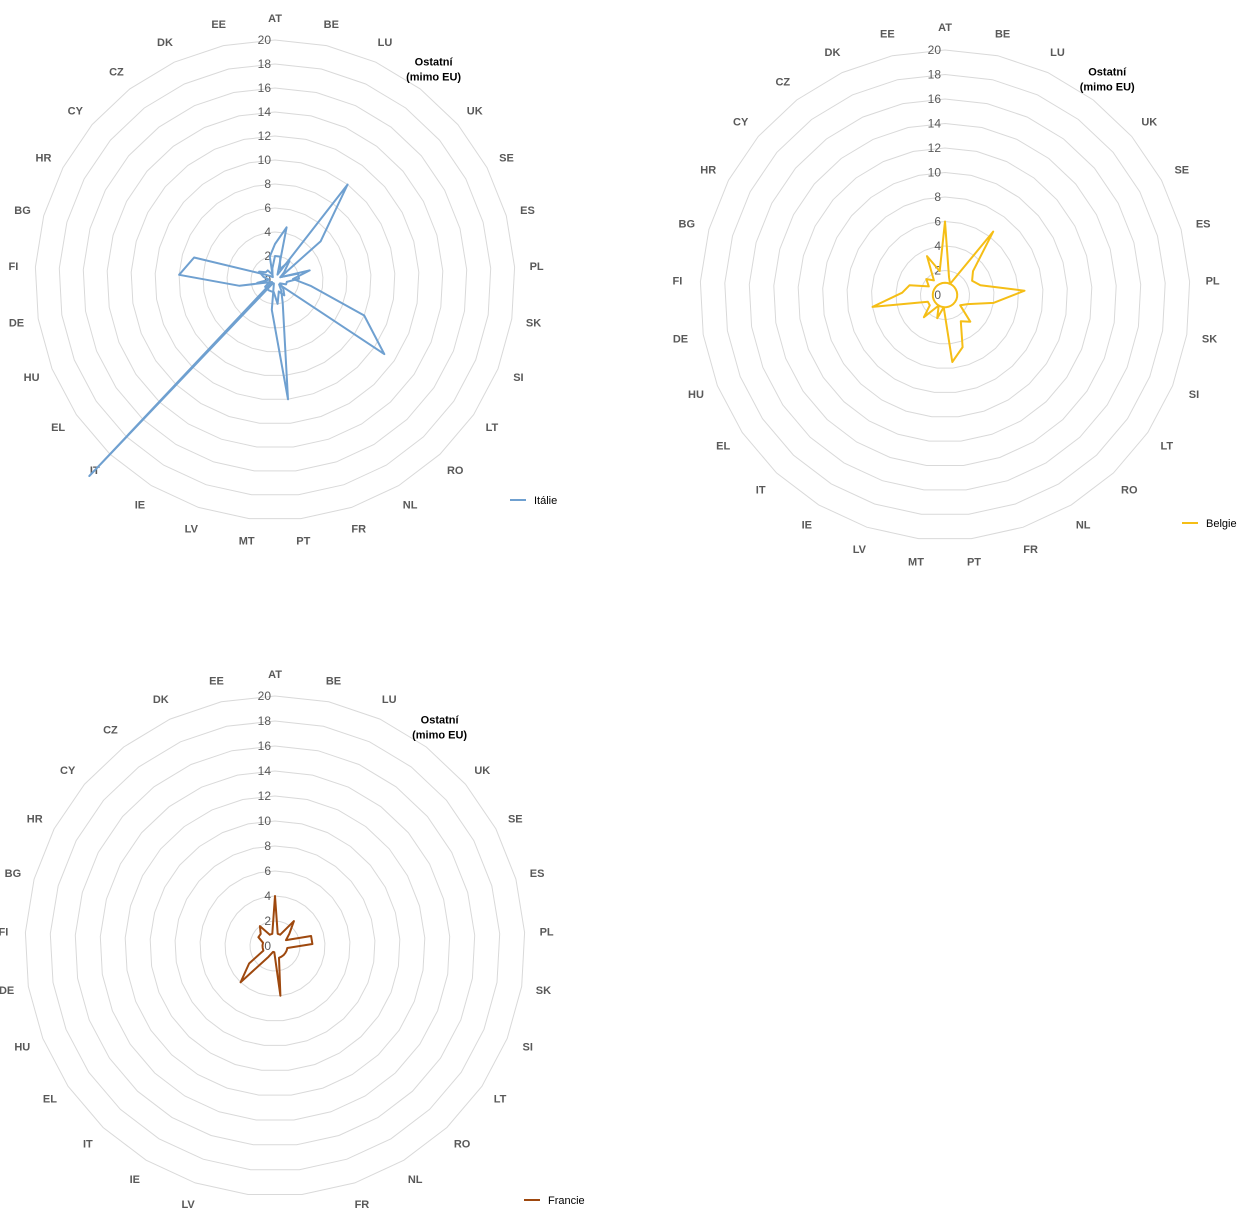 This screenshot has width=1245, height=1211. Describe the element at coordinates (303, 542) in the screenshot. I see `category-label-pt: PT` at that location.